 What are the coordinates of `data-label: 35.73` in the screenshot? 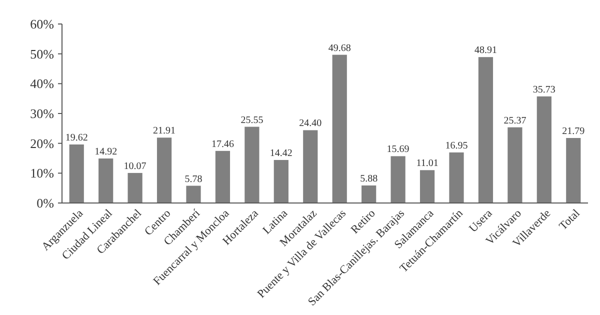 It's located at (544, 90).